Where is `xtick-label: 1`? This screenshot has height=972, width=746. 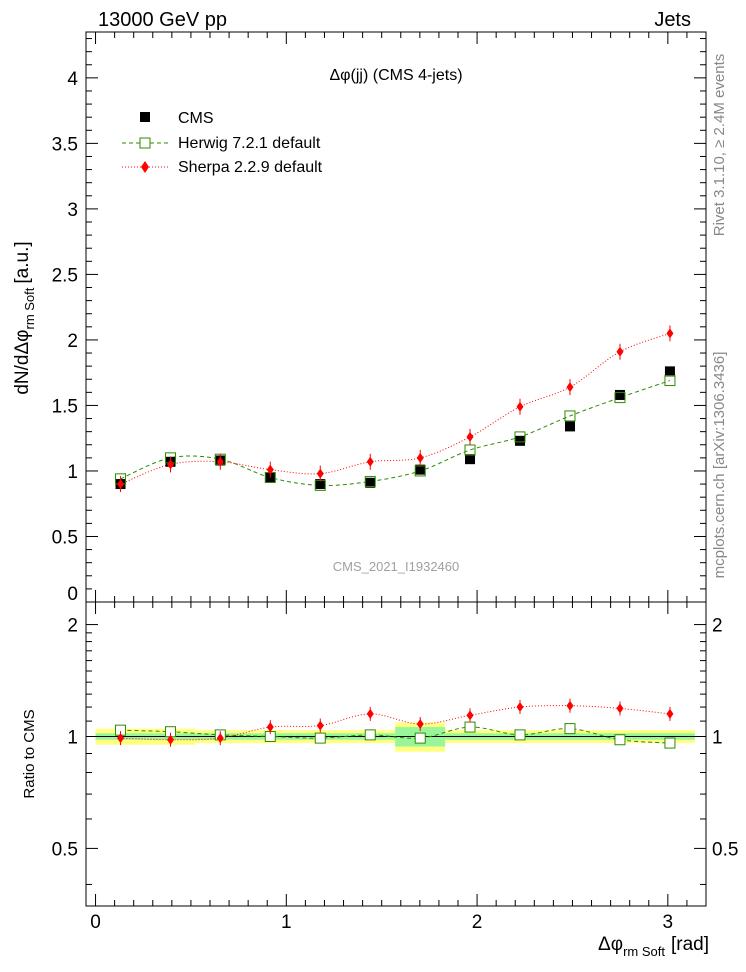 xtick-label: 1 is located at coordinates (286, 922).